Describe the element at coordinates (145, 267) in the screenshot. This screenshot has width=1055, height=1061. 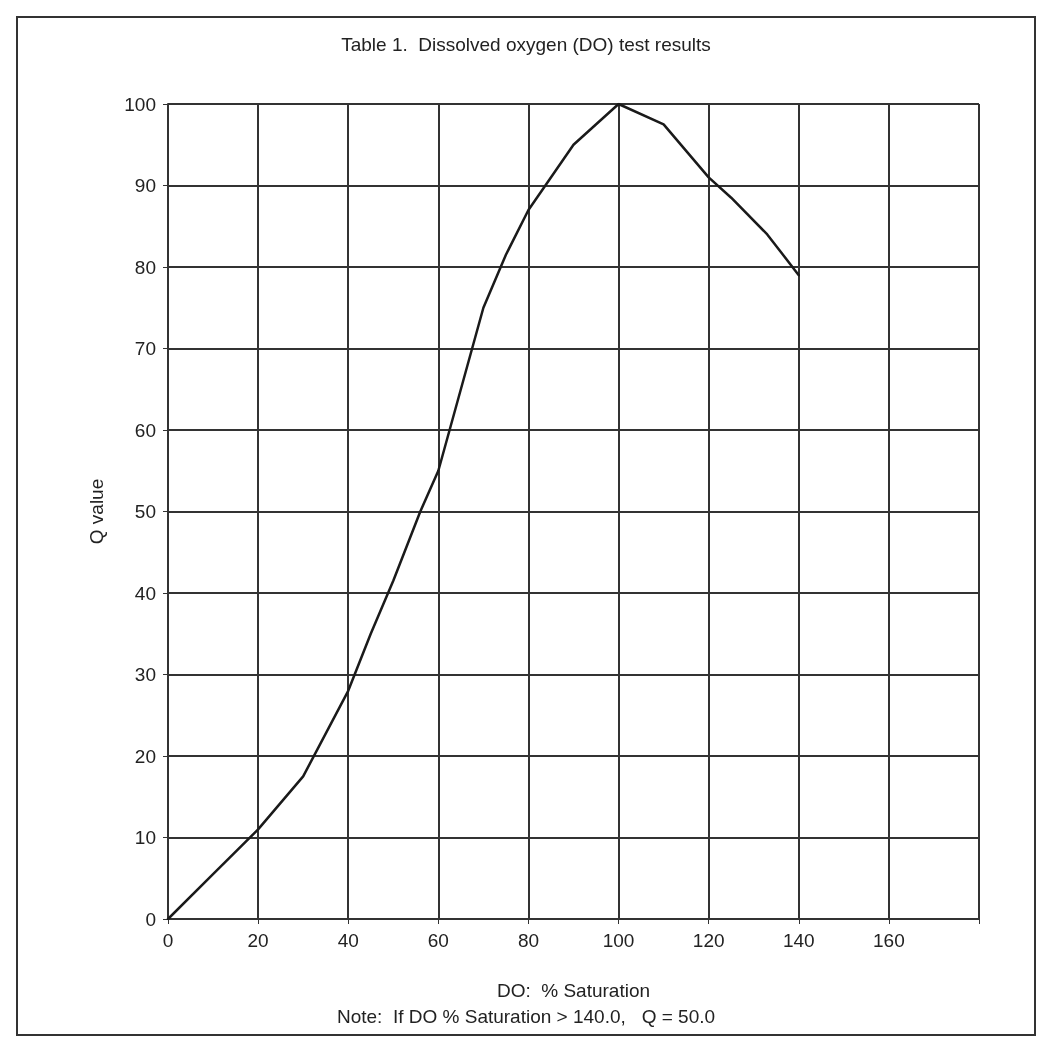
I see `y-tick-label: 80` at that location.